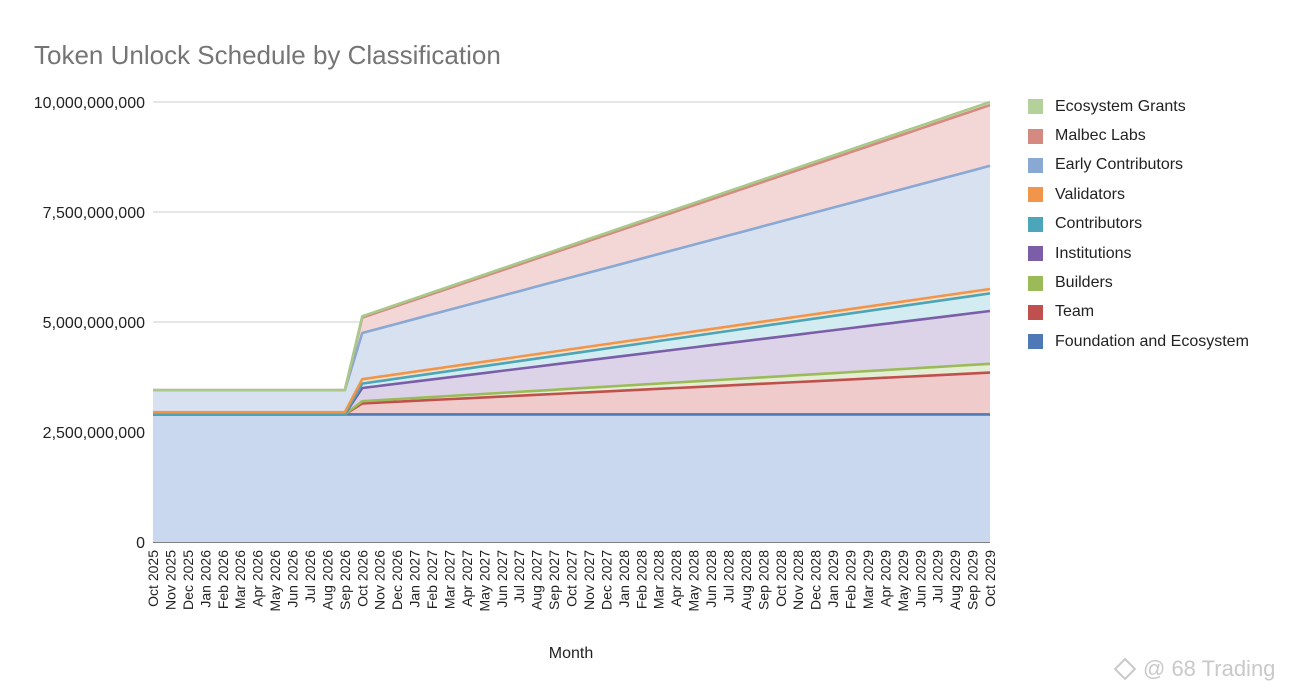 This screenshot has width=1290, height=694. What do you see at coordinates (1119, 165) in the screenshot?
I see `legend-label: Early Contributors` at bounding box center [1119, 165].